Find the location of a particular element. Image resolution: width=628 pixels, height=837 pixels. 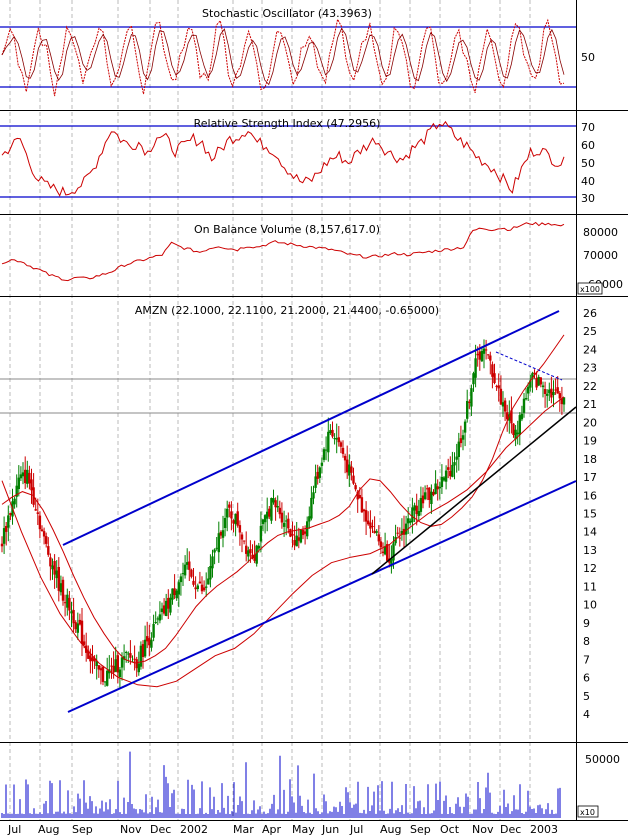

price-tick-23: 23 is located at coordinates (590, 368).